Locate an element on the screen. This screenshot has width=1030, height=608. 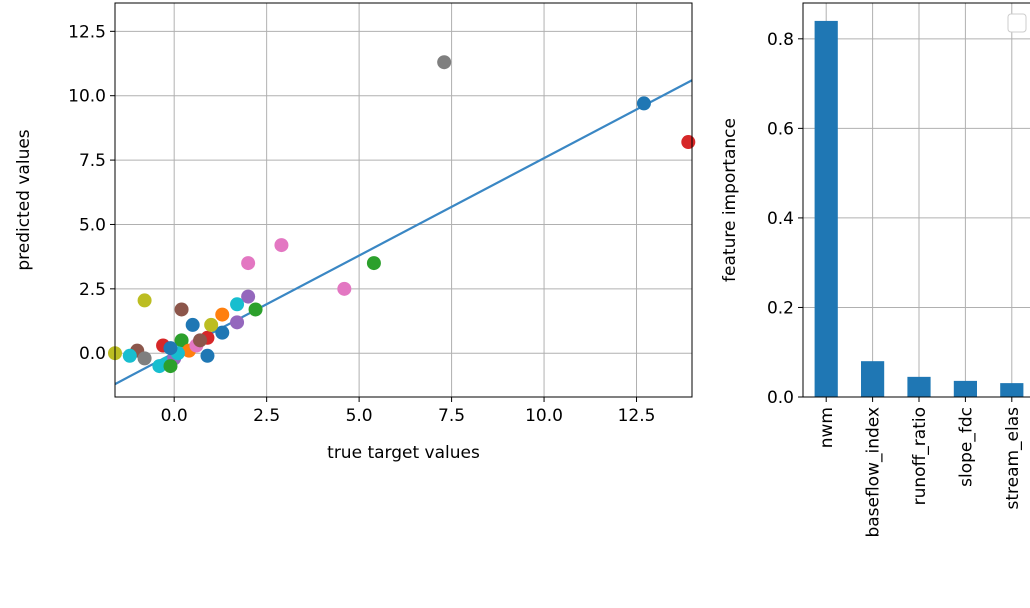
axes-frame is located at coordinates (916, 200).